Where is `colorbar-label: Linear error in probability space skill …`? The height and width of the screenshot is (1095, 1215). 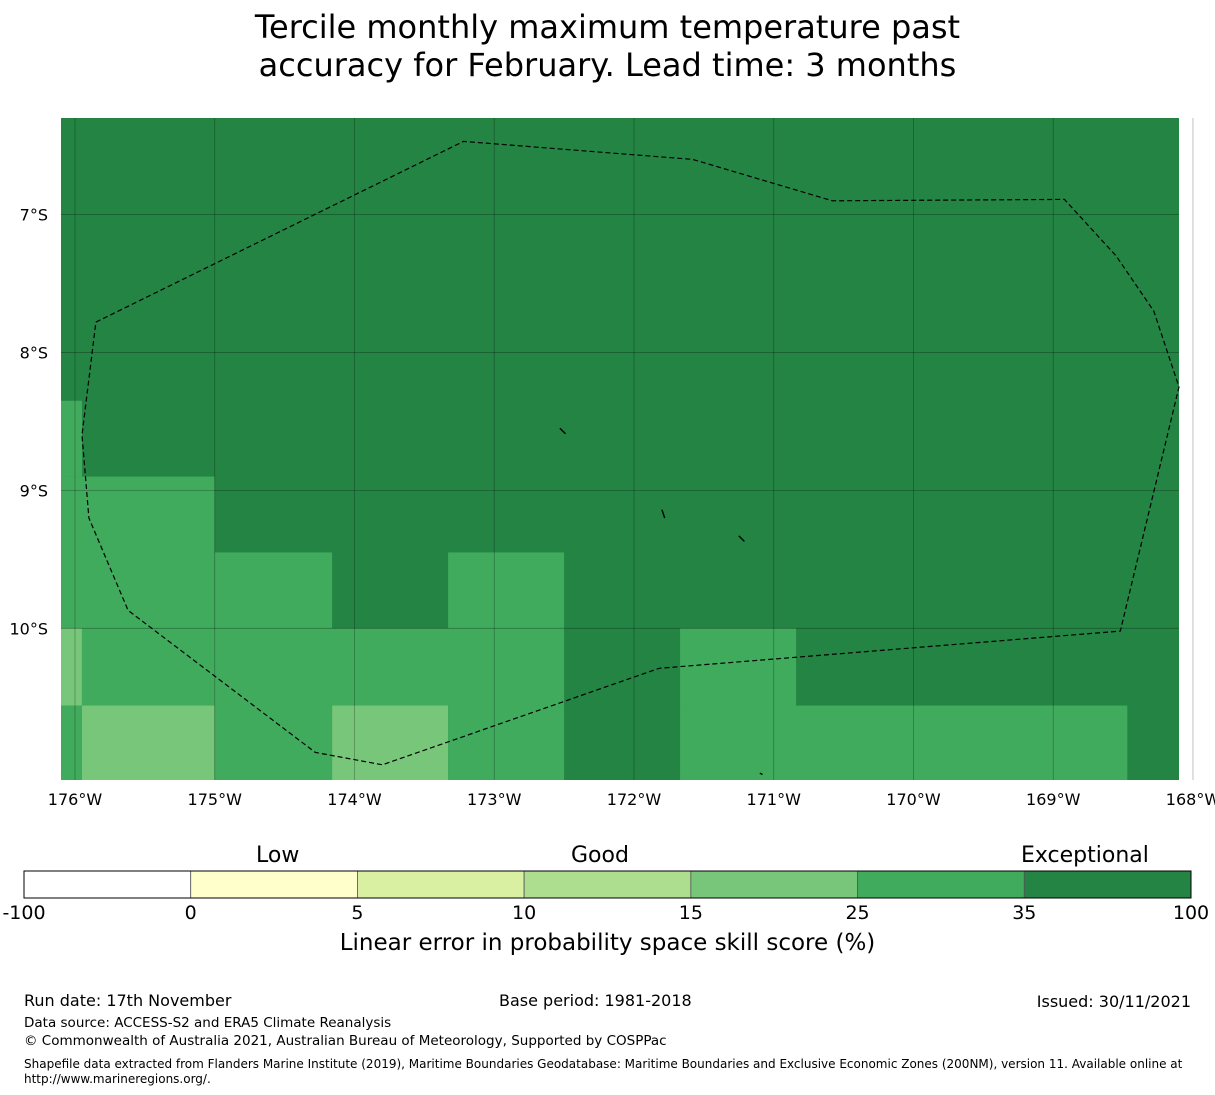
colorbar-label: Linear error in probability space skill … is located at coordinates (607, 943).